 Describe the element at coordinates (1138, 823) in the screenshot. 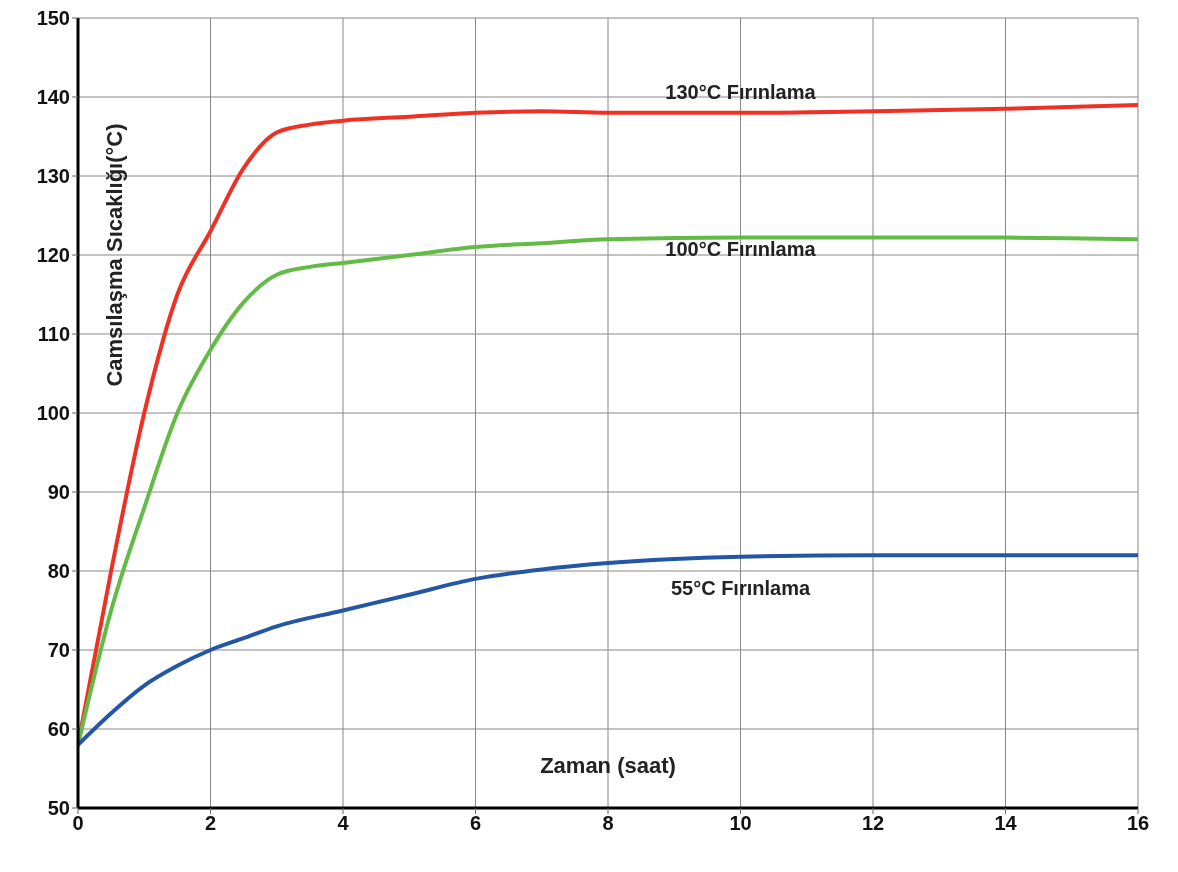

I see `x-tick-label: 16` at that location.